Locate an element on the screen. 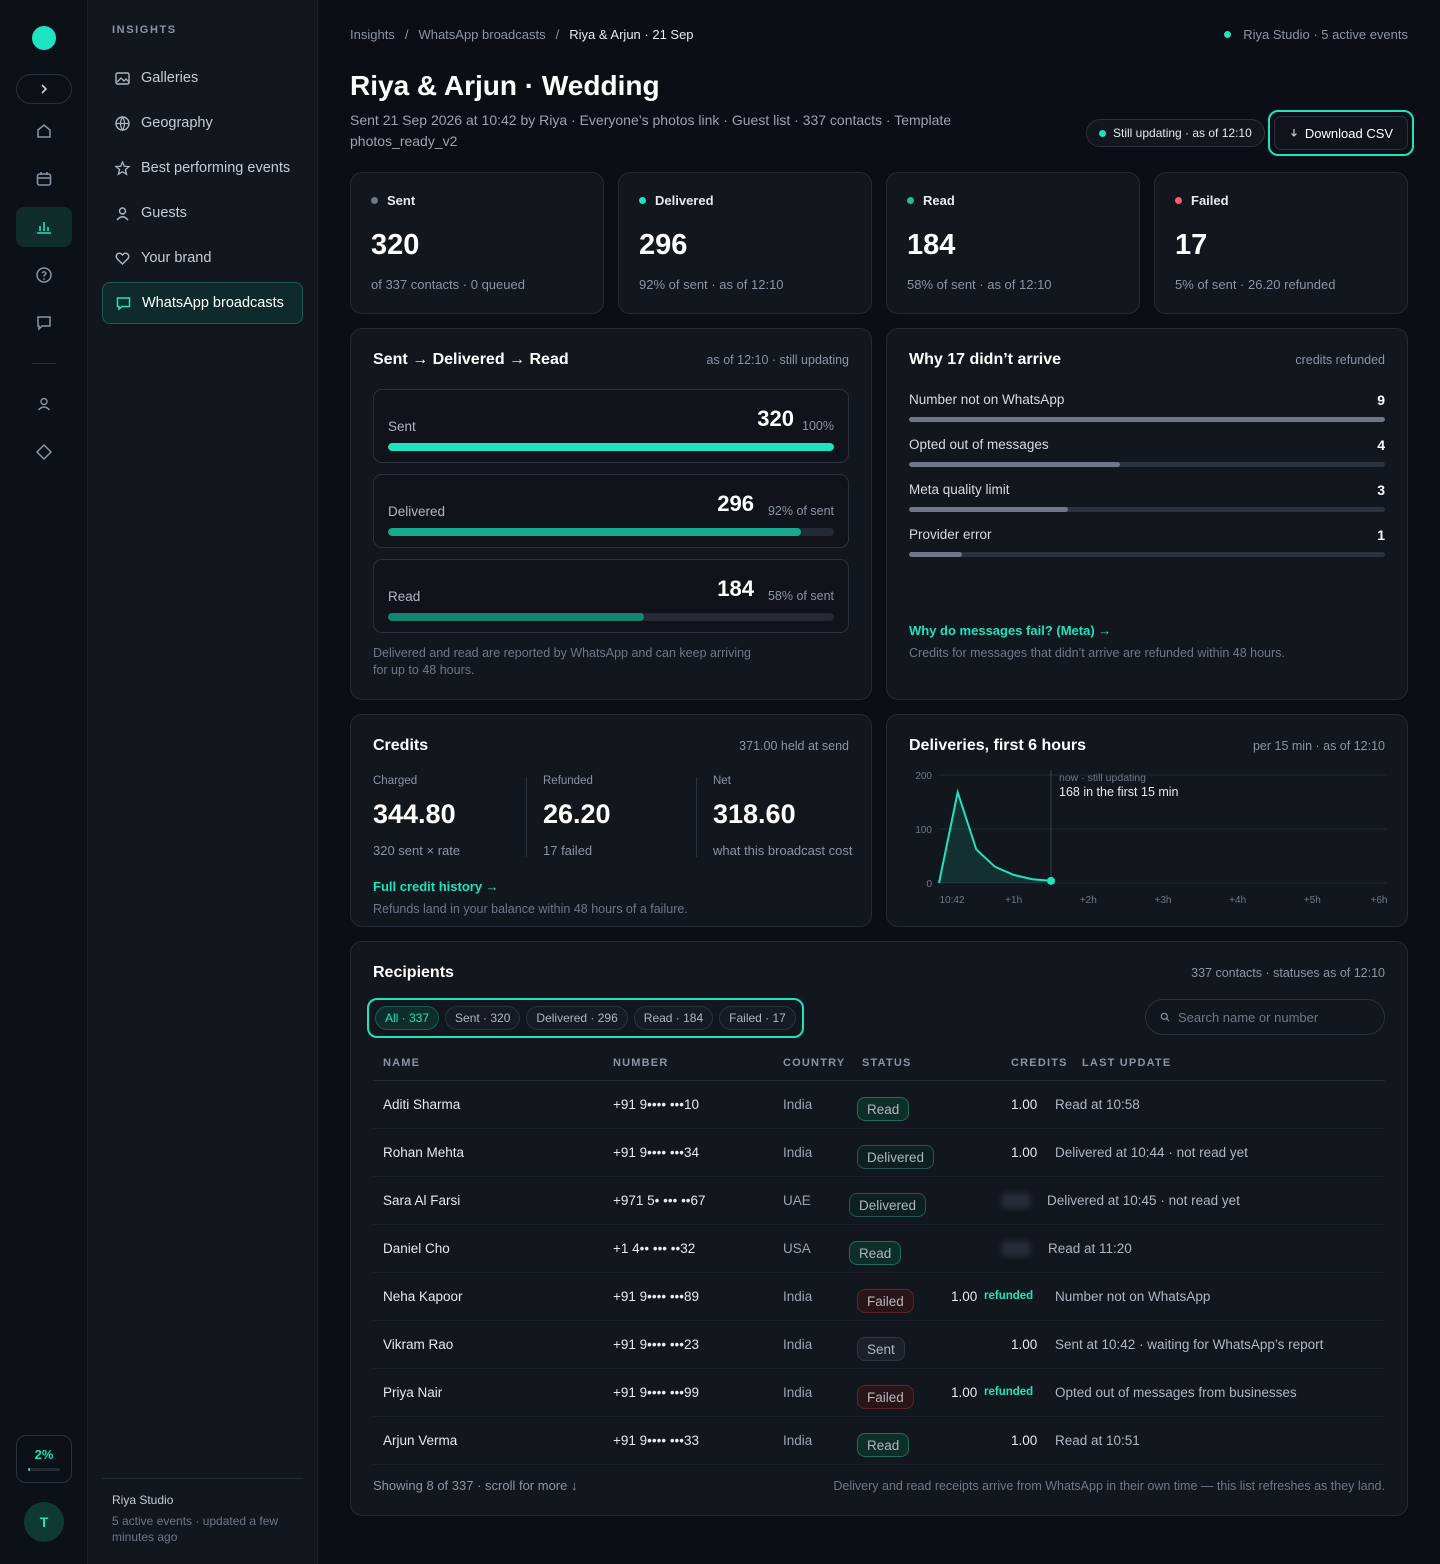  download-csv-button: Download CSV is located at coordinates (1341, 133).